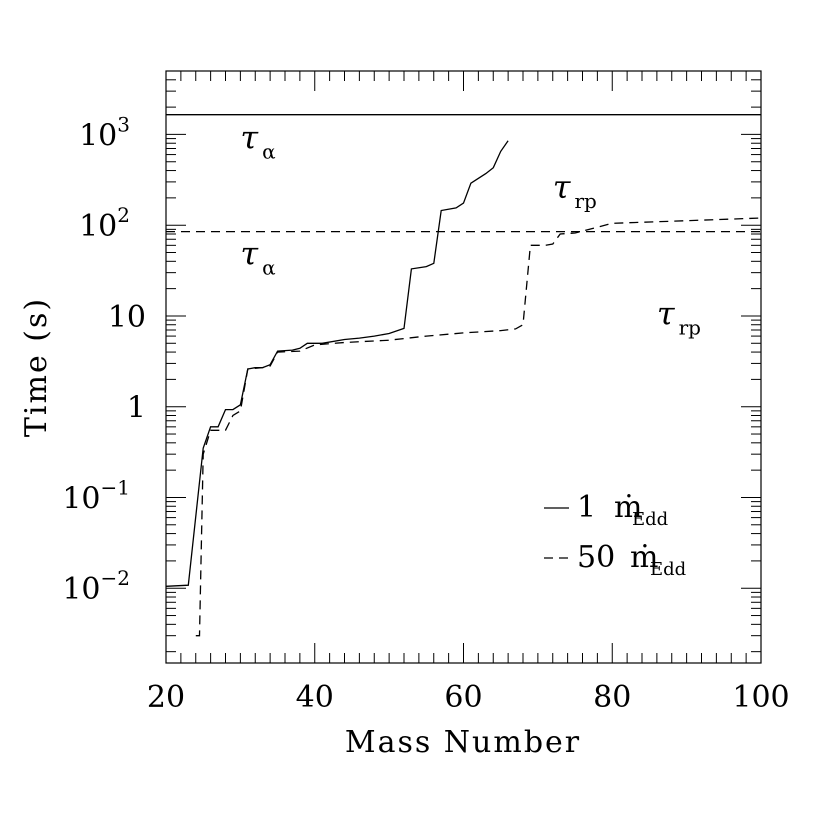  What do you see at coordinates (104, 132) in the screenshot?
I see `y-tick-label: 10³` at bounding box center [104, 132].